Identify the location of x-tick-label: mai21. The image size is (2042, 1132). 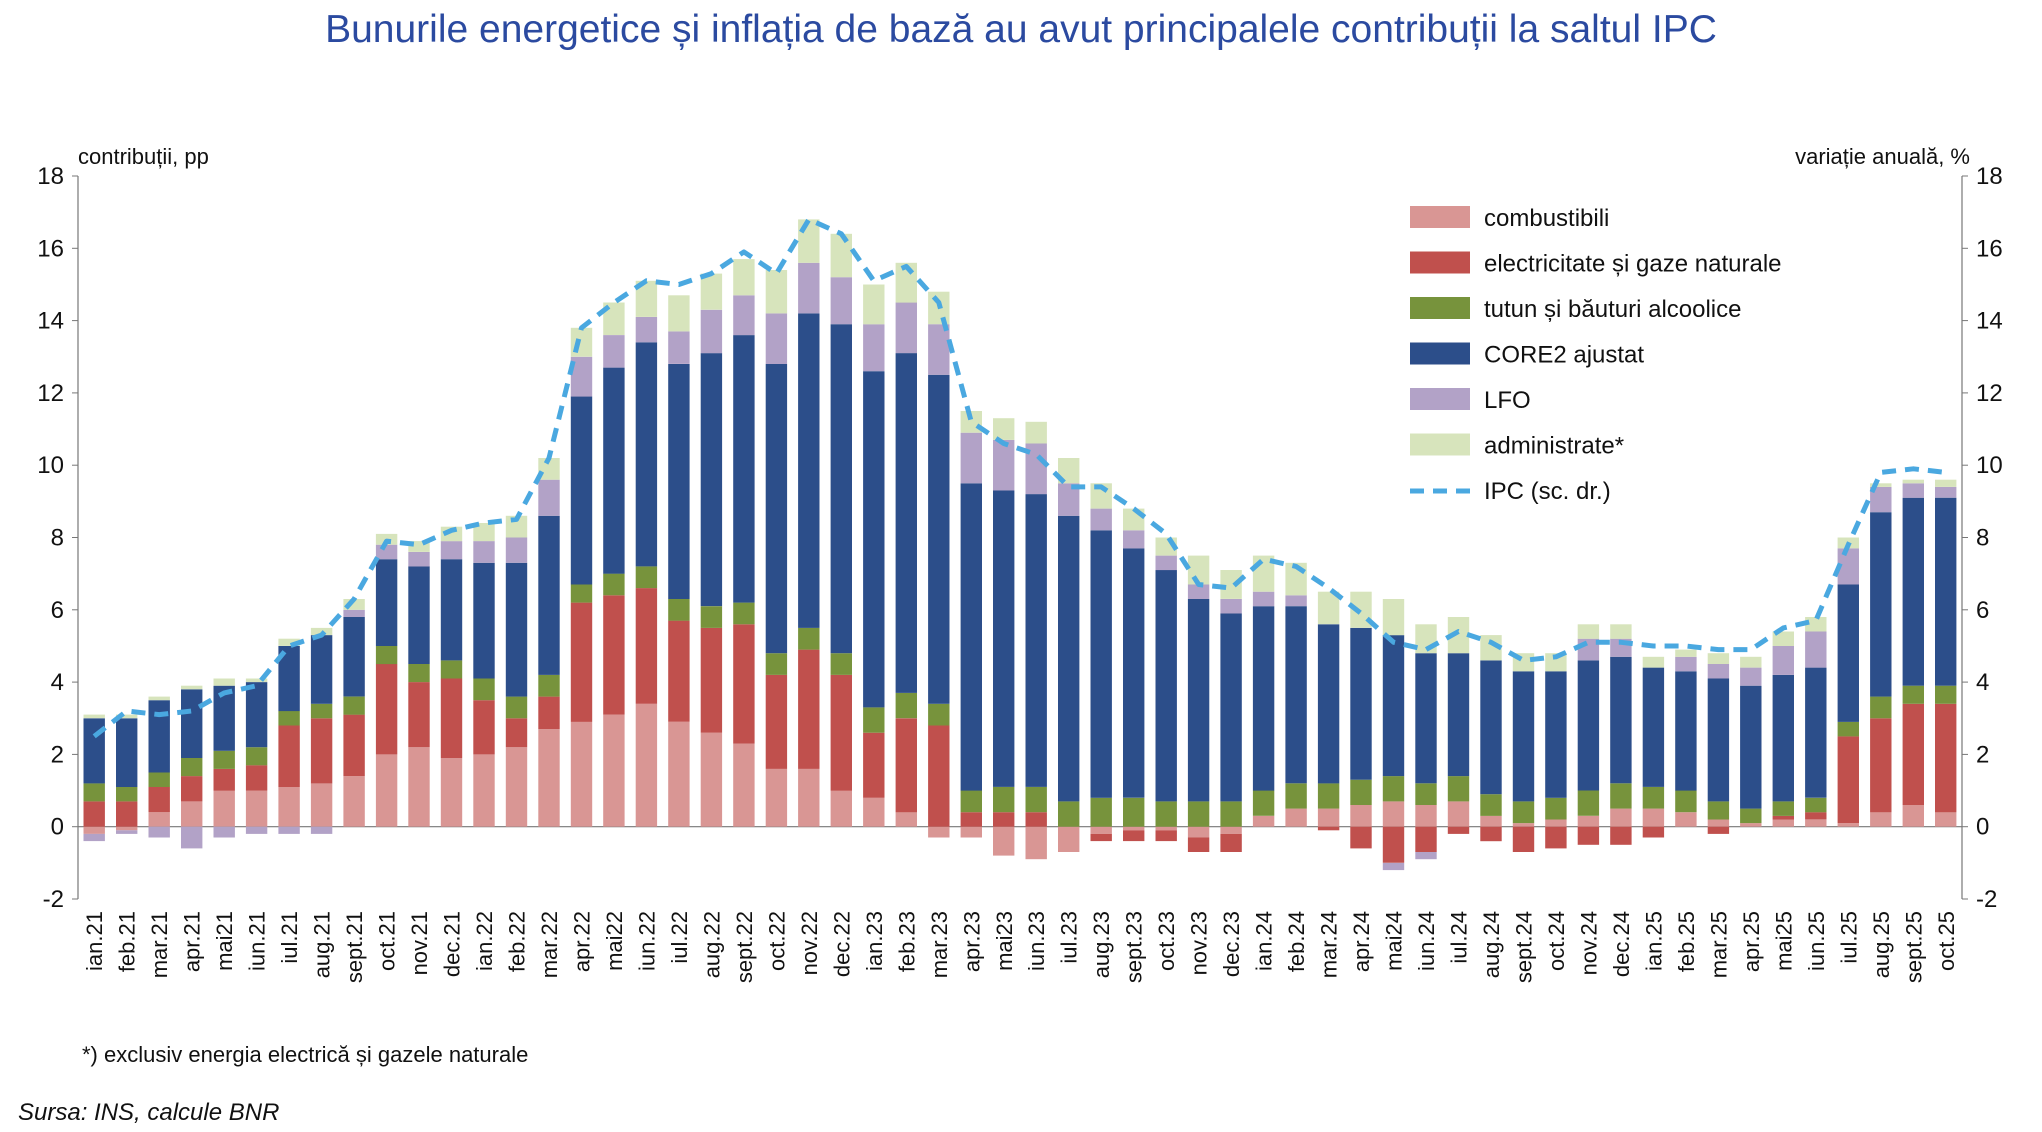
(224, 941).